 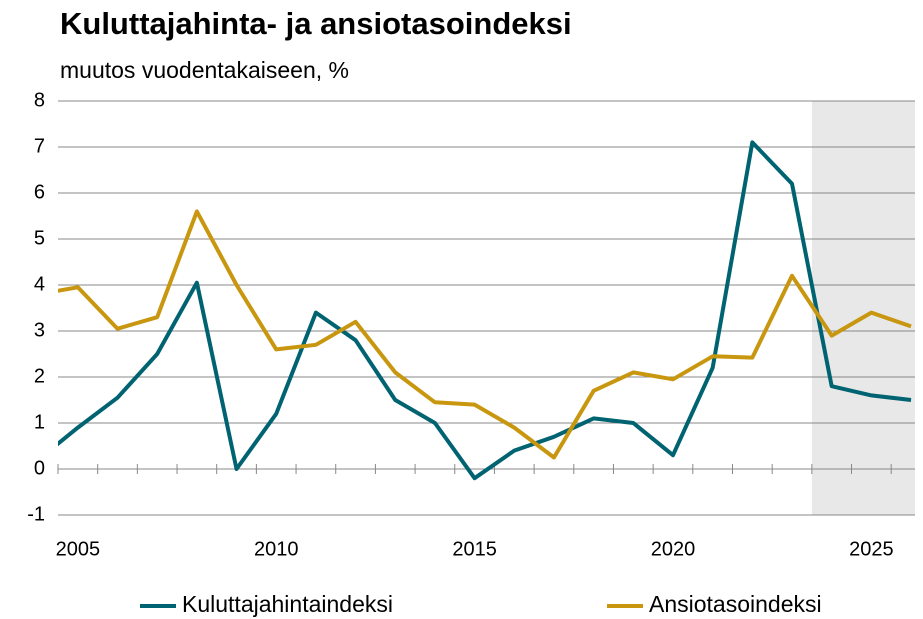 I want to click on y-tick-label: 2, so click(x=39, y=376).